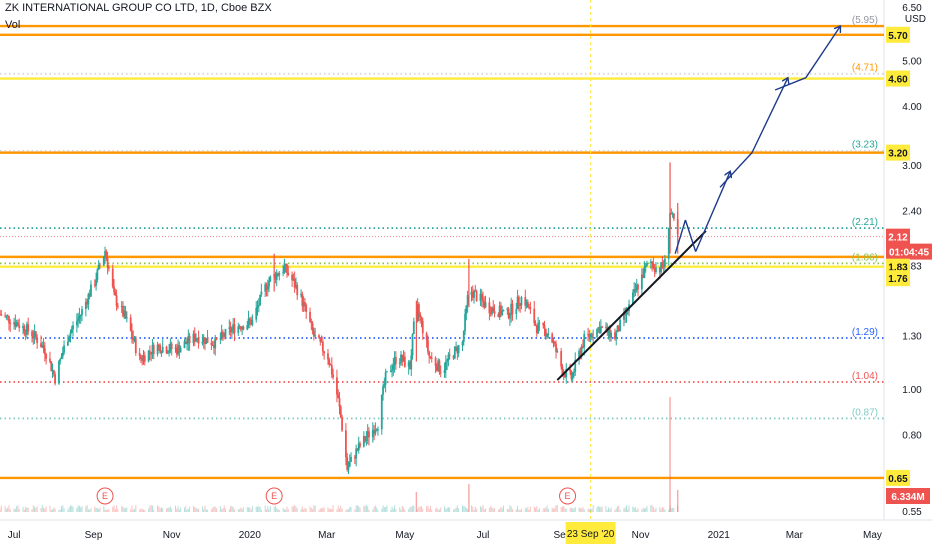  Describe the element at coordinates (915, 19) in the screenshot. I see `currency-label: USD` at that location.